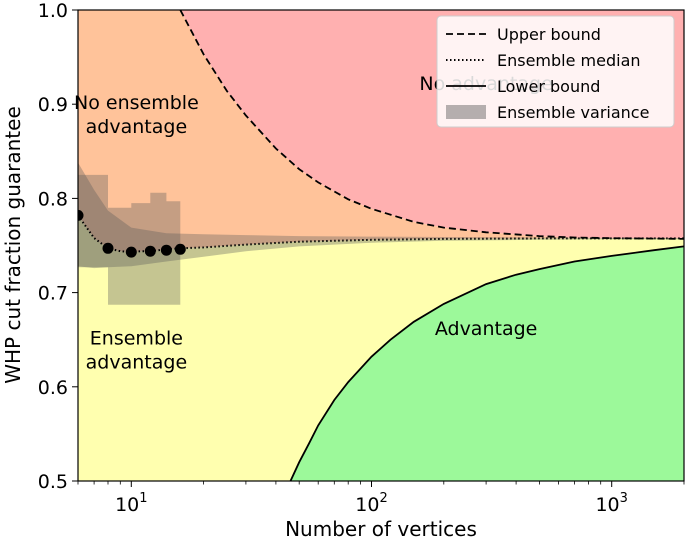 This screenshot has width=685, height=540. Describe the element at coordinates (486, 329) in the screenshot. I see `region-label: Advantage` at that location.